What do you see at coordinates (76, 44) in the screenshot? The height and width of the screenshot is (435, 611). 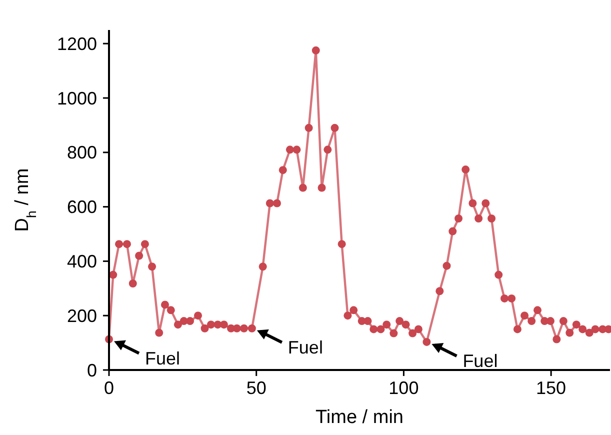 I see `y-tick-label: 1200` at bounding box center [76, 44].